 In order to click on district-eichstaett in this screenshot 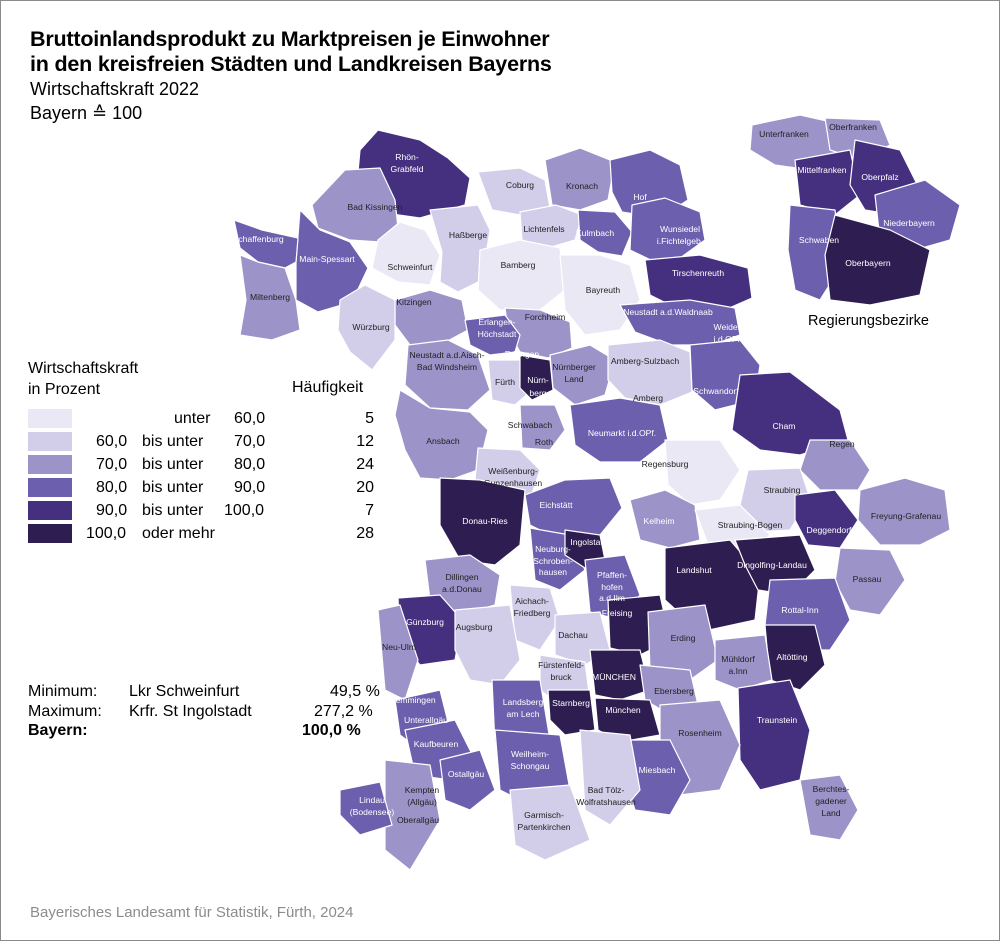, I will do `click(573, 509)`.